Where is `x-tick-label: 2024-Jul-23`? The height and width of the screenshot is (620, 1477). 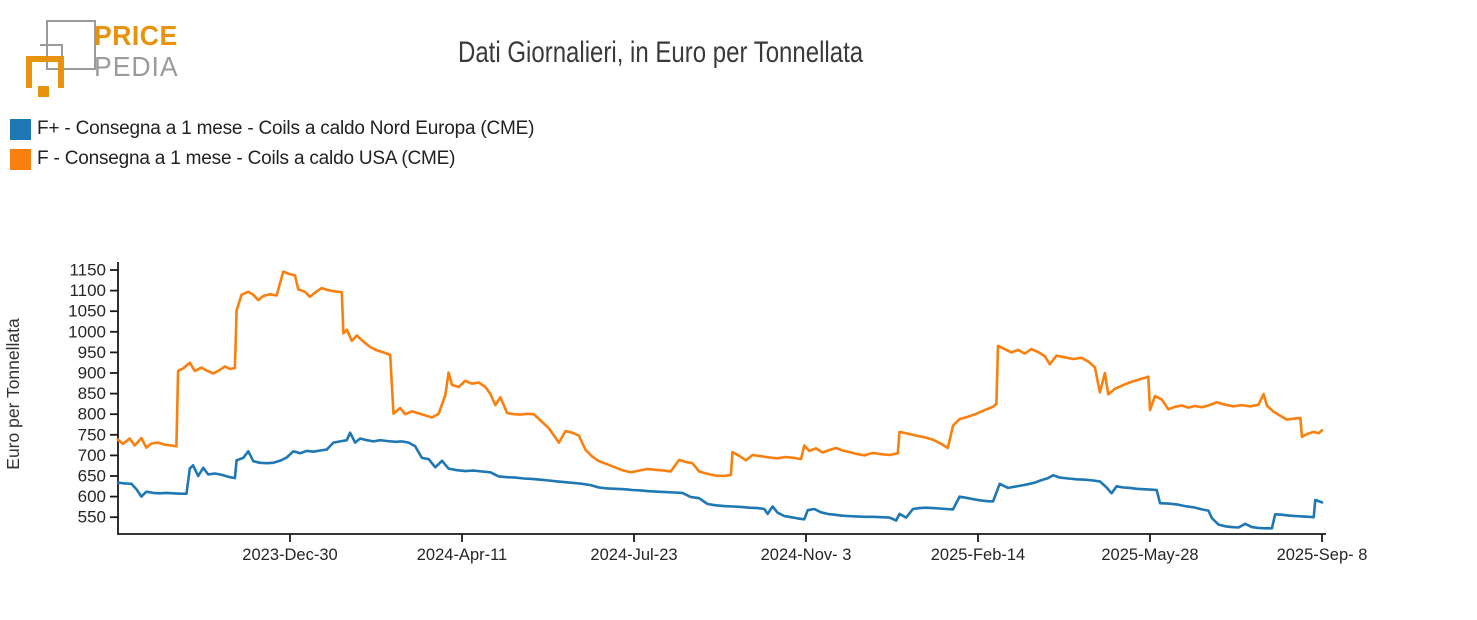 x-tick-label: 2024-Jul-23 is located at coordinates (633, 555).